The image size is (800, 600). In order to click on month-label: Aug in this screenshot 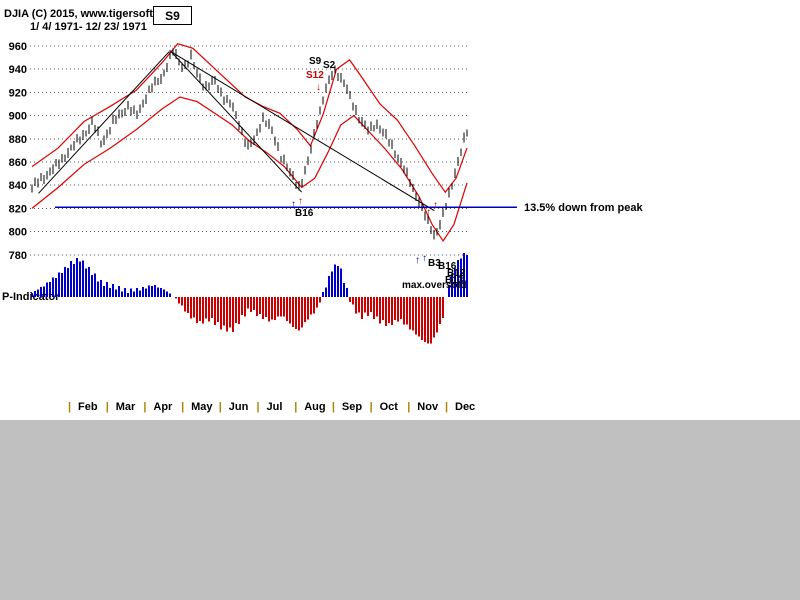, I will do `click(314, 407)`.